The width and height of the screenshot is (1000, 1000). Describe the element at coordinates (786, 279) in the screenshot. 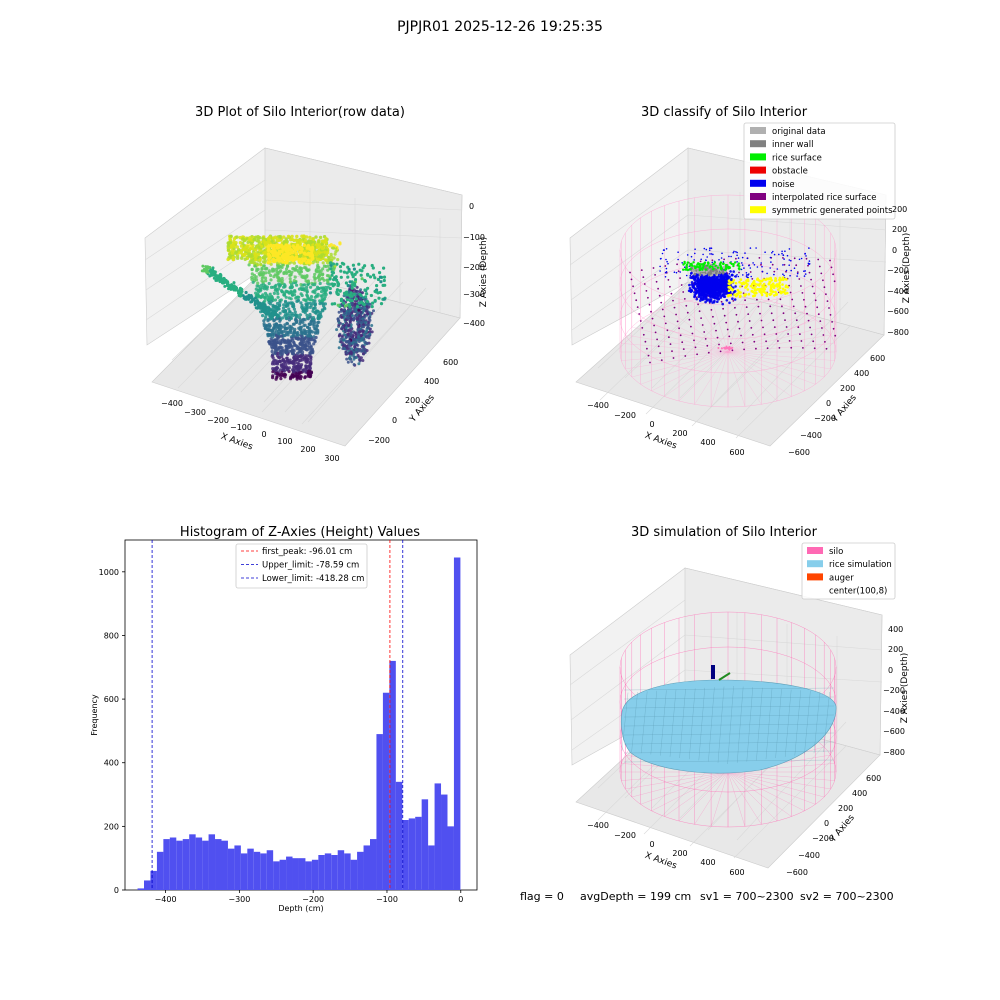

I see `symmetric-point` at that location.